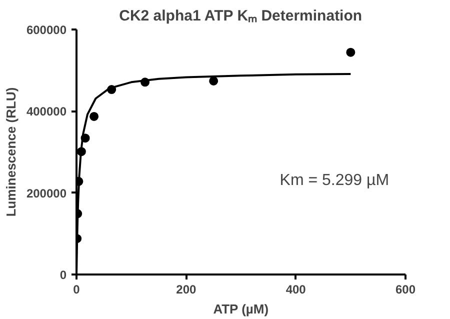 The height and width of the screenshot is (319, 450). Describe the element at coordinates (46, 30) in the screenshot. I see `y-tick-label: 600000` at that location.